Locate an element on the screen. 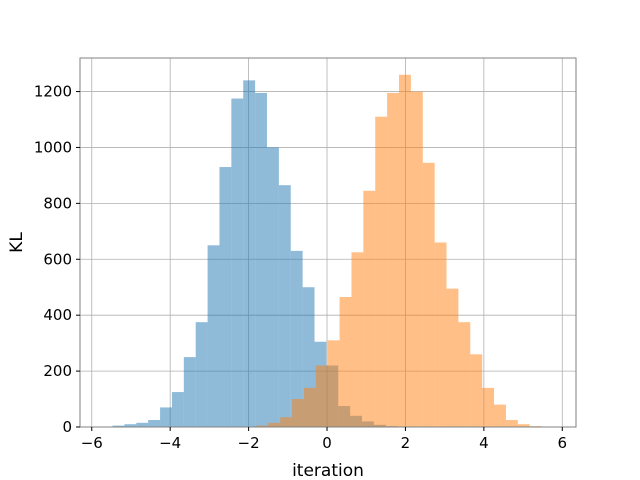  x-tick-label: 6 is located at coordinates (563, 443).